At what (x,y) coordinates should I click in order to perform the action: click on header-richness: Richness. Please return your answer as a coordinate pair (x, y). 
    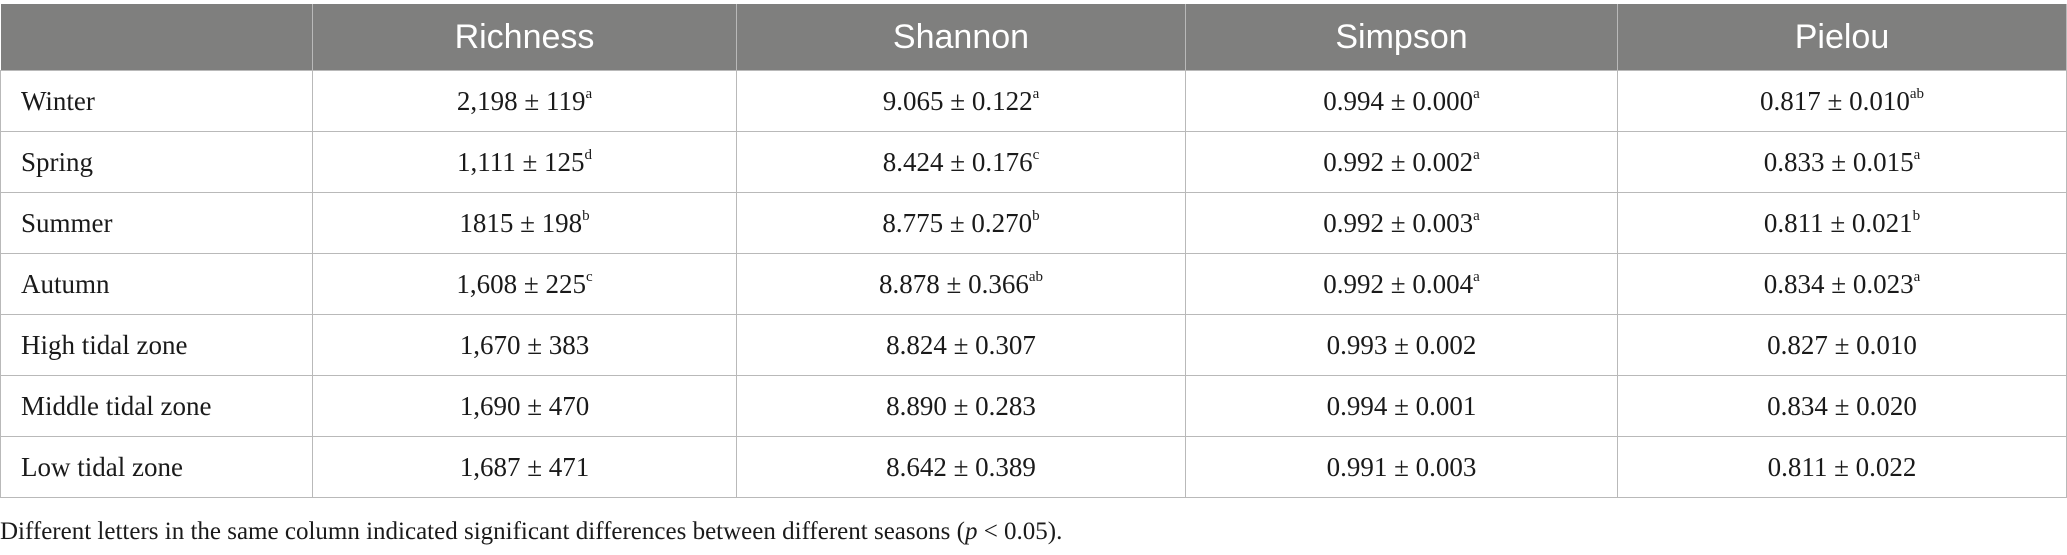
    Looking at the image, I should click on (524, 37).